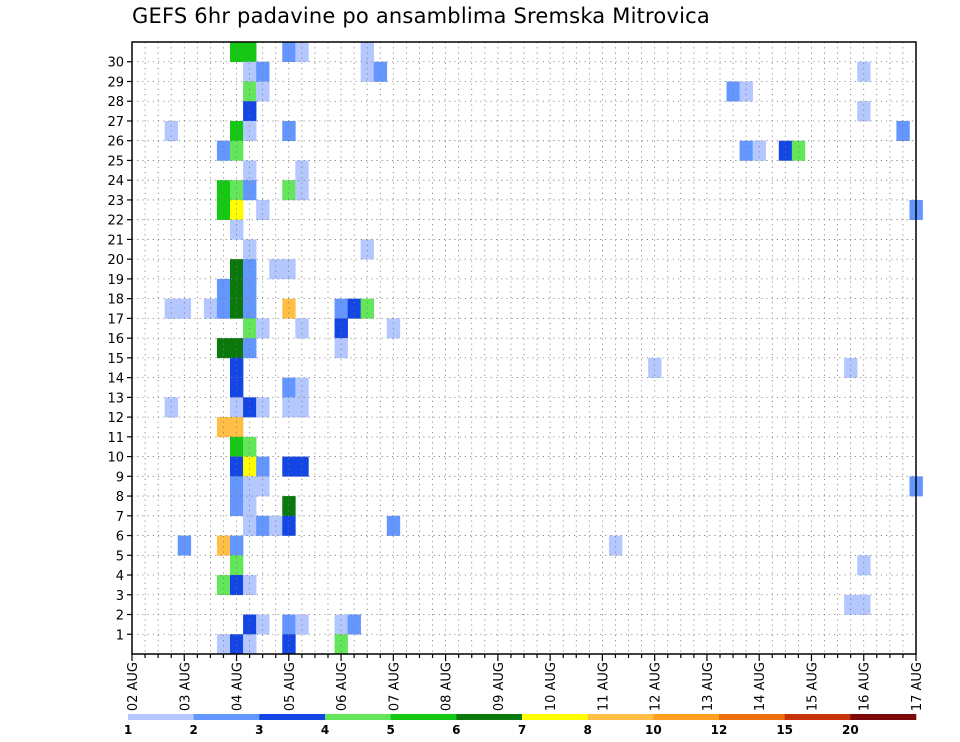  I want to click on x-tick-label: 10 AUG, so click(551, 686).